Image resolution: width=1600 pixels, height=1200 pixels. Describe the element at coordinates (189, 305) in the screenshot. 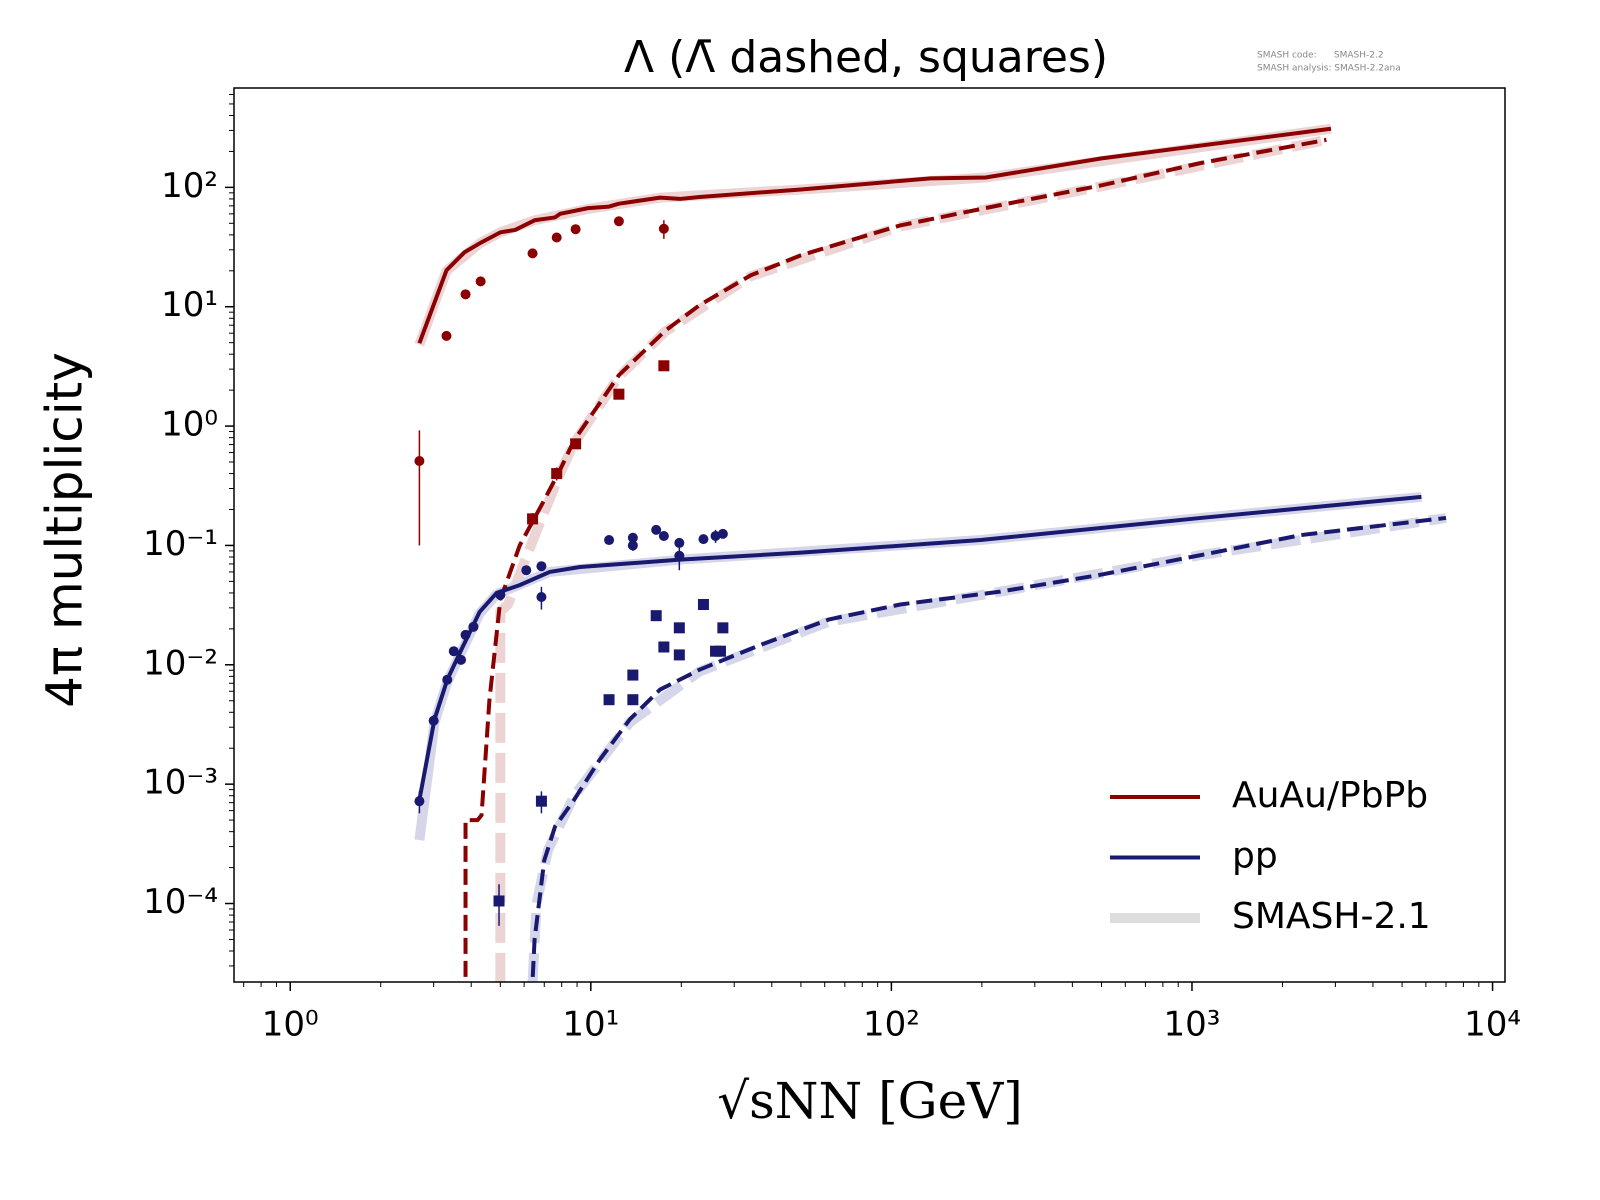

I see `y-tick-label: 10¹` at that location.